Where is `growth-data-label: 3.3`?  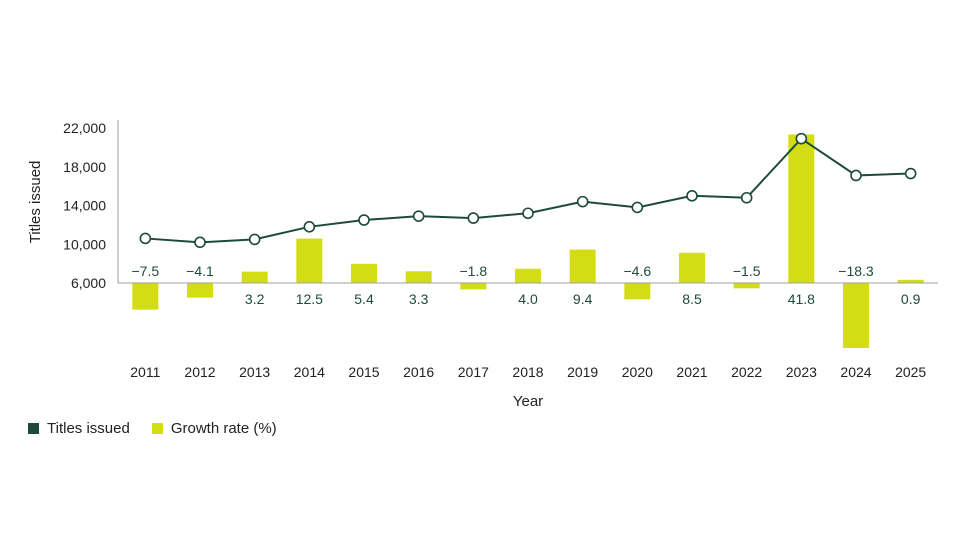
growth-data-label: 3.3 is located at coordinates (419, 299).